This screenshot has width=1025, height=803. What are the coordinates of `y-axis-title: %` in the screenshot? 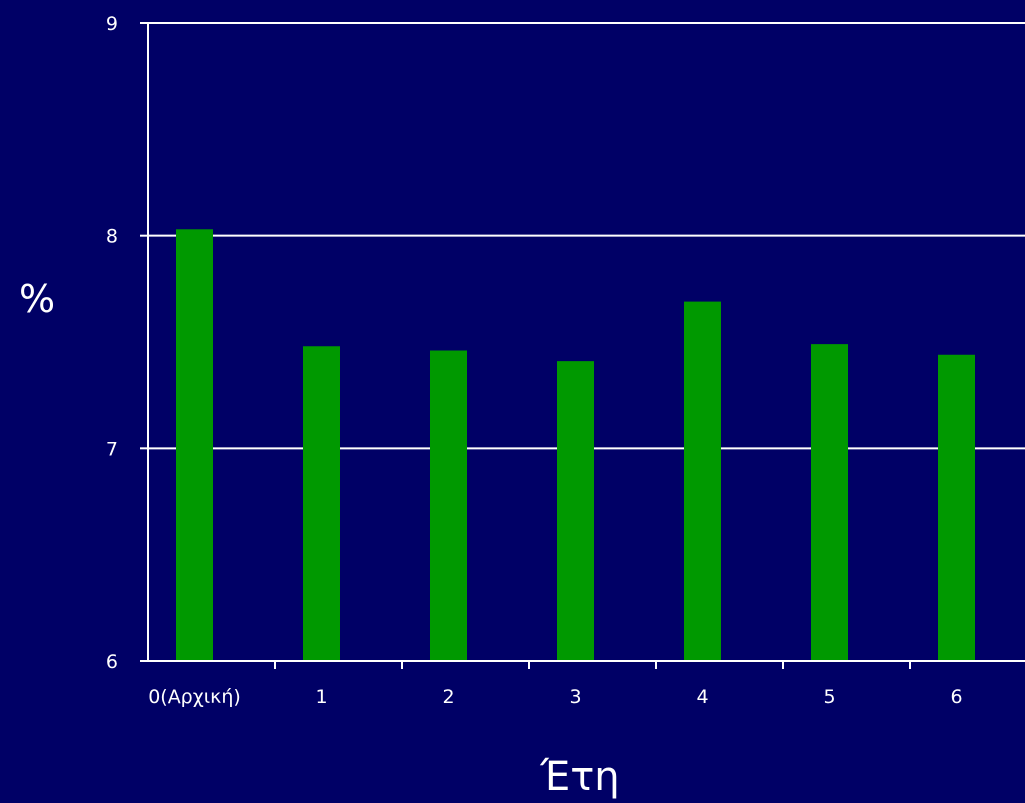 It's located at (37, 299).